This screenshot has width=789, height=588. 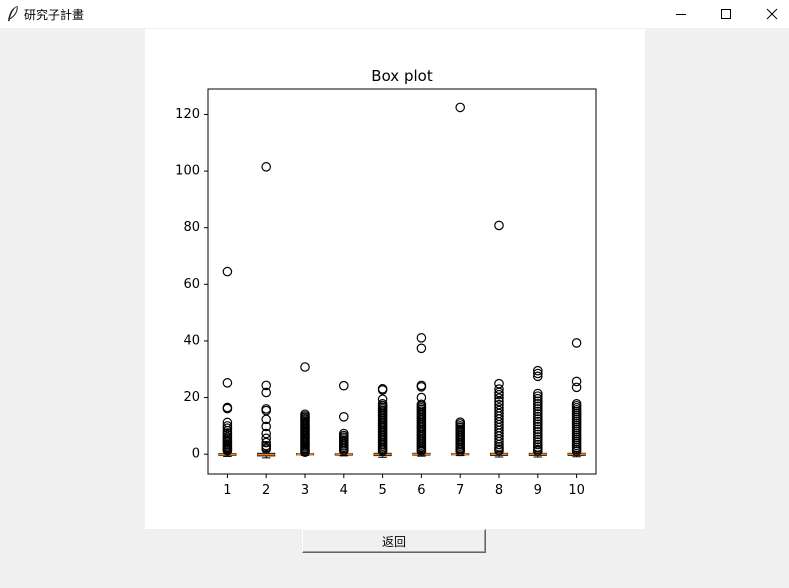 What do you see at coordinates (54, 15) in the screenshot?
I see `window-title: 研究子計畫` at bounding box center [54, 15].